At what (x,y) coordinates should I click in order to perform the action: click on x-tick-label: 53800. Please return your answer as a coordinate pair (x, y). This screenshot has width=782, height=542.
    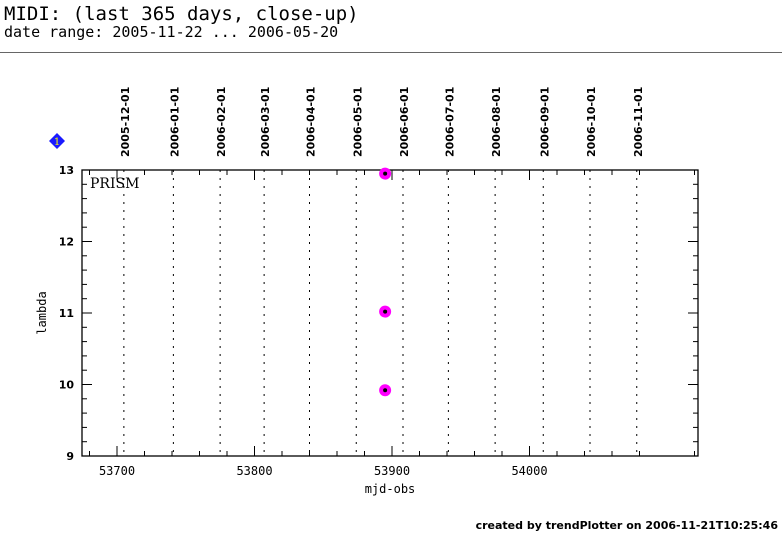
    Looking at the image, I should click on (254, 471).